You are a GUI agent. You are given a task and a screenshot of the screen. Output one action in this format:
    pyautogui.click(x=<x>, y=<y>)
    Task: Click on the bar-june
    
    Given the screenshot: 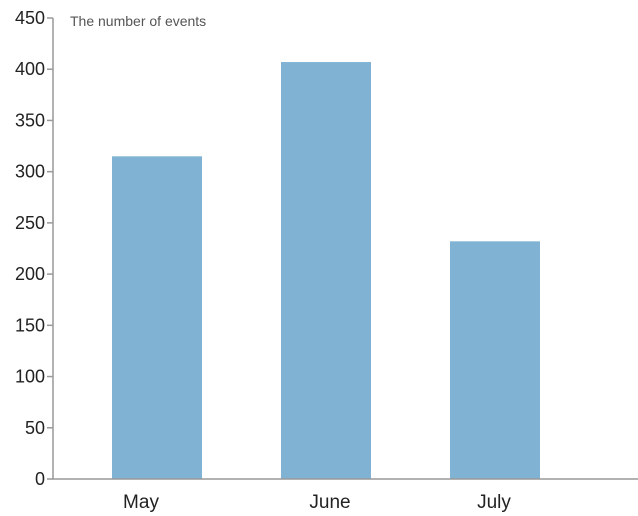 What is the action you would take?
    pyautogui.click(x=326, y=270)
    